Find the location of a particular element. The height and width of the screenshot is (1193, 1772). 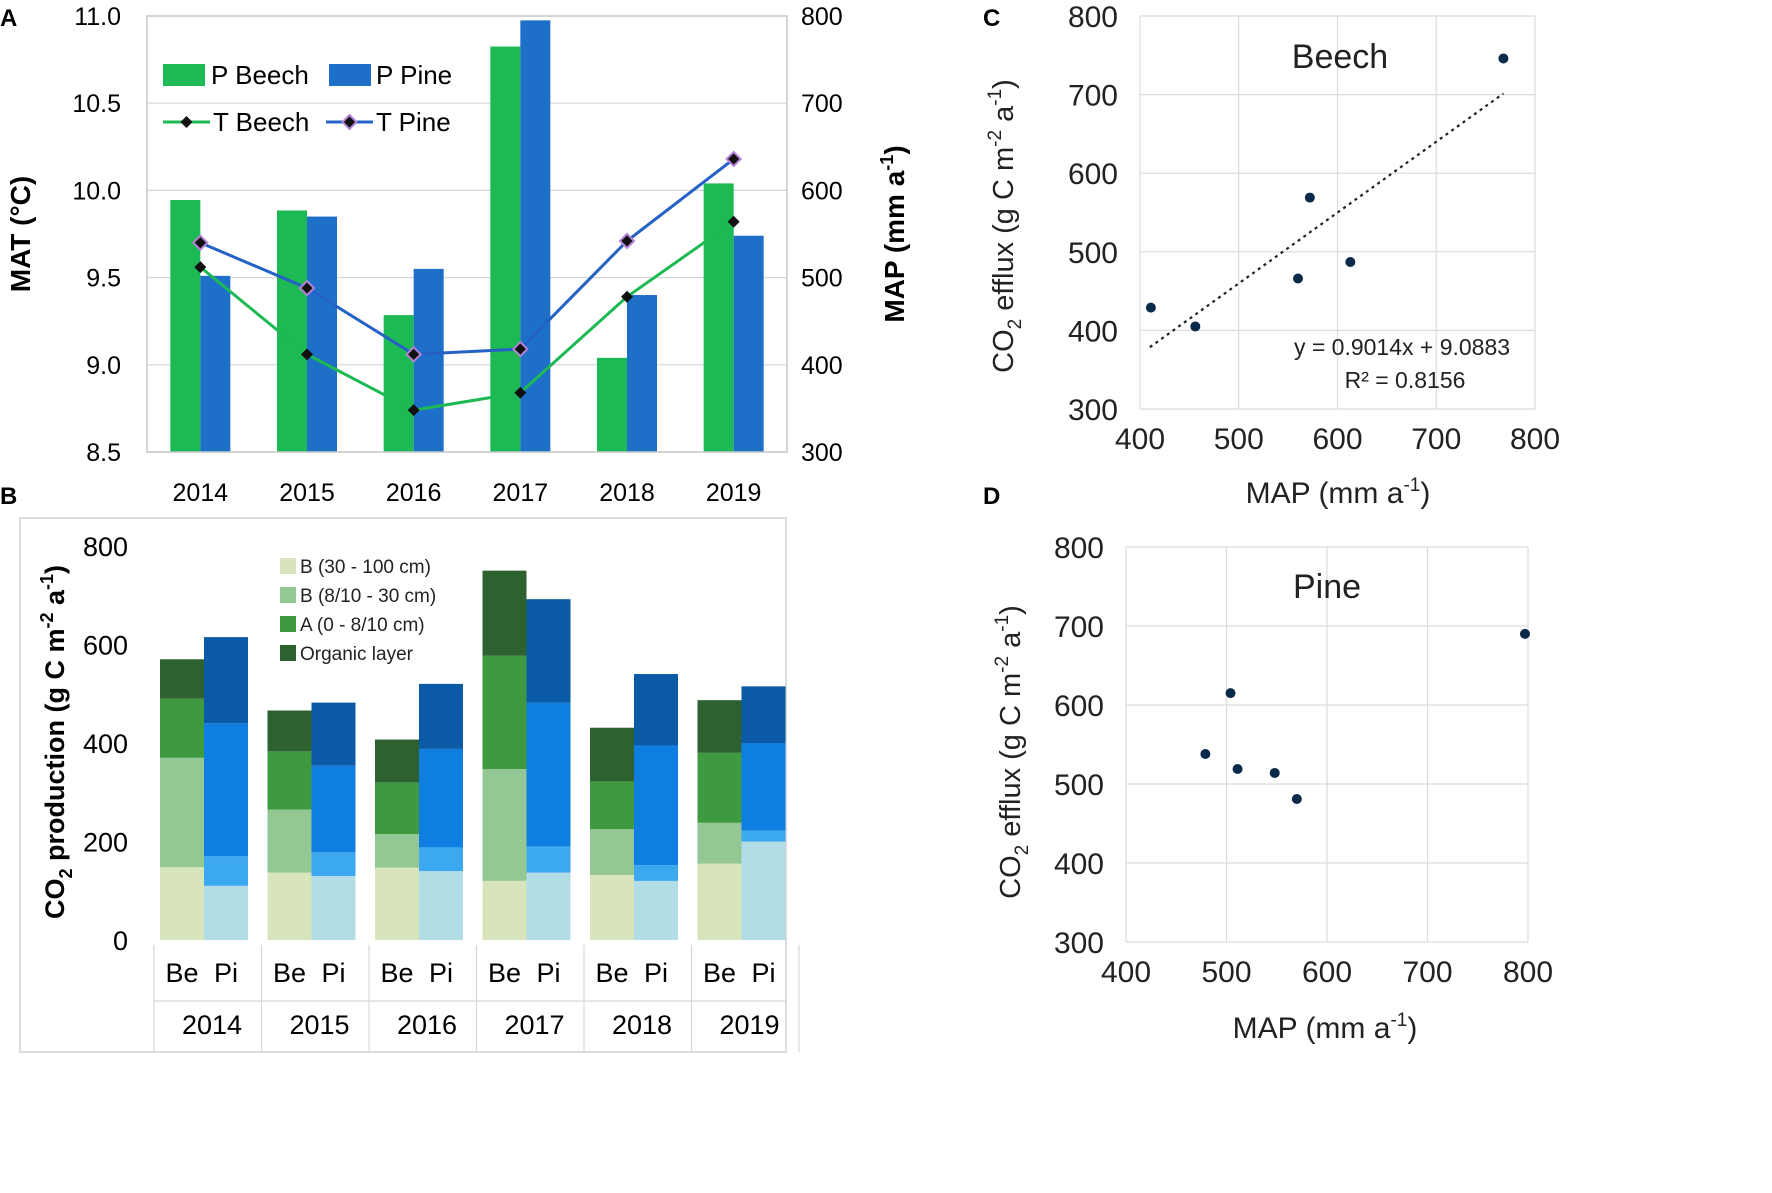

legend-label-p-beech: P Beech is located at coordinates (260, 75).